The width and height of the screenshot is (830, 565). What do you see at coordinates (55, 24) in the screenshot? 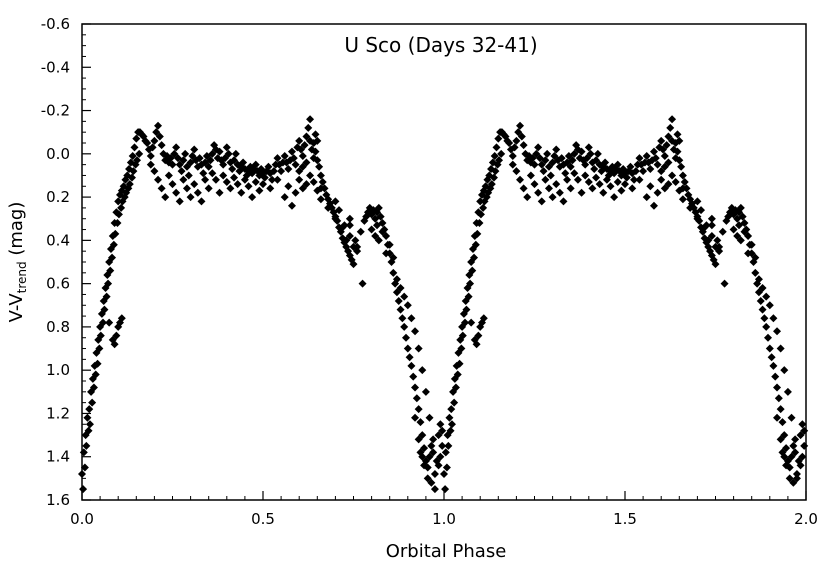
I see `y-tick-label: -0.6` at bounding box center [55, 24].